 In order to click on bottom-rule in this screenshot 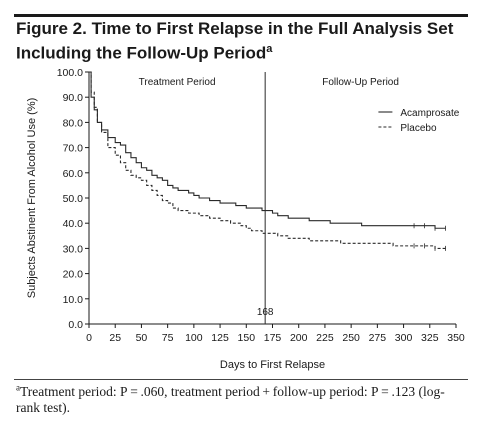, I will do `click(241, 379)`.